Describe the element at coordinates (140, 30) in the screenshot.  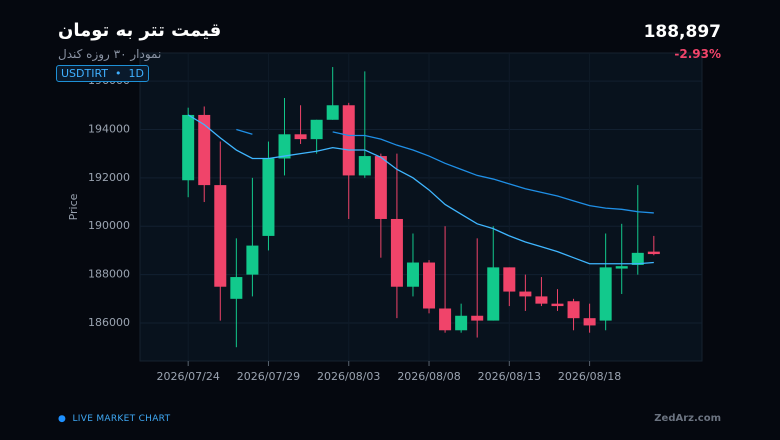
I see `title: قیمت تتر به تومان` at that location.